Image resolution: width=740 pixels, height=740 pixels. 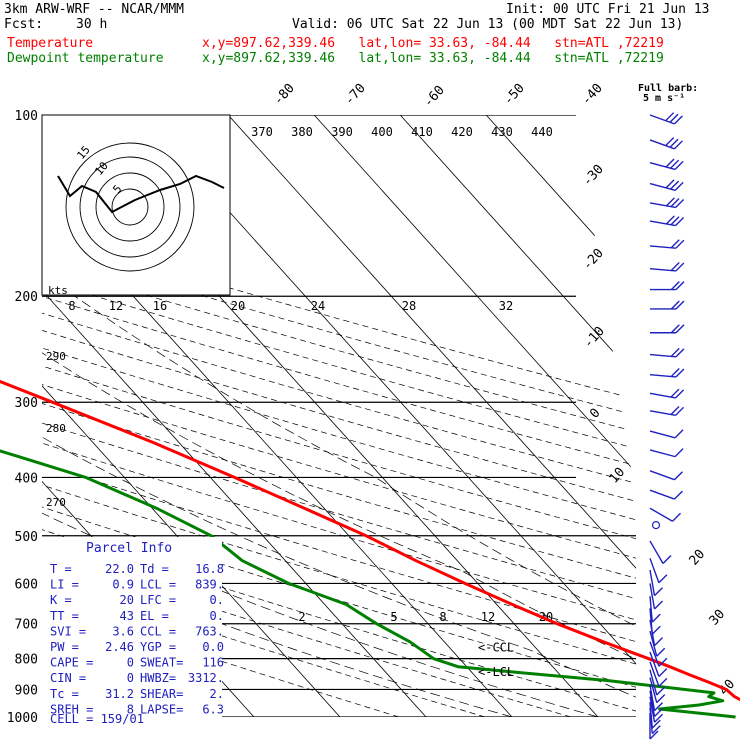 I want to click on barb-legend-unit: 5 m s⁻¹, so click(x=664, y=98).